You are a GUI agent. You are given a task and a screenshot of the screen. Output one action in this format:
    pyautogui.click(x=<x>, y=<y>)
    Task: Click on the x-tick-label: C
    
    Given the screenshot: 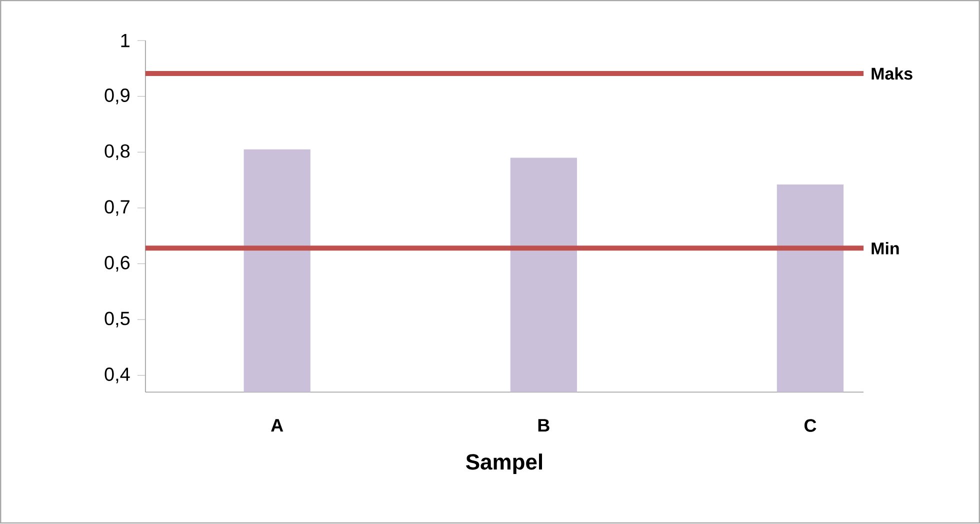 What is the action you would take?
    pyautogui.click(x=810, y=425)
    